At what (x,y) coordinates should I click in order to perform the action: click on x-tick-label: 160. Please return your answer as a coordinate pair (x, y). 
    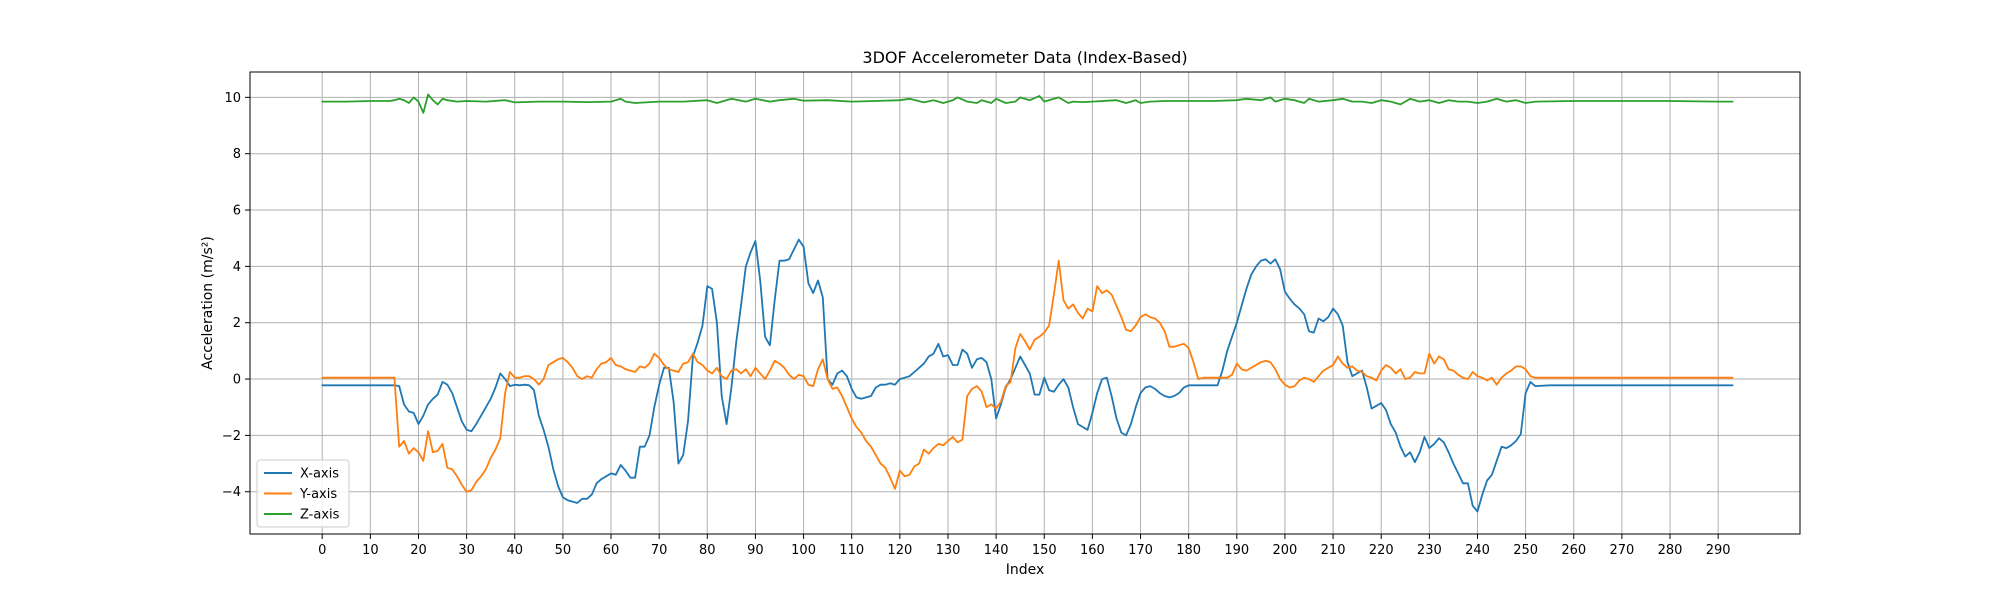
    Looking at the image, I should click on (1092, 550).